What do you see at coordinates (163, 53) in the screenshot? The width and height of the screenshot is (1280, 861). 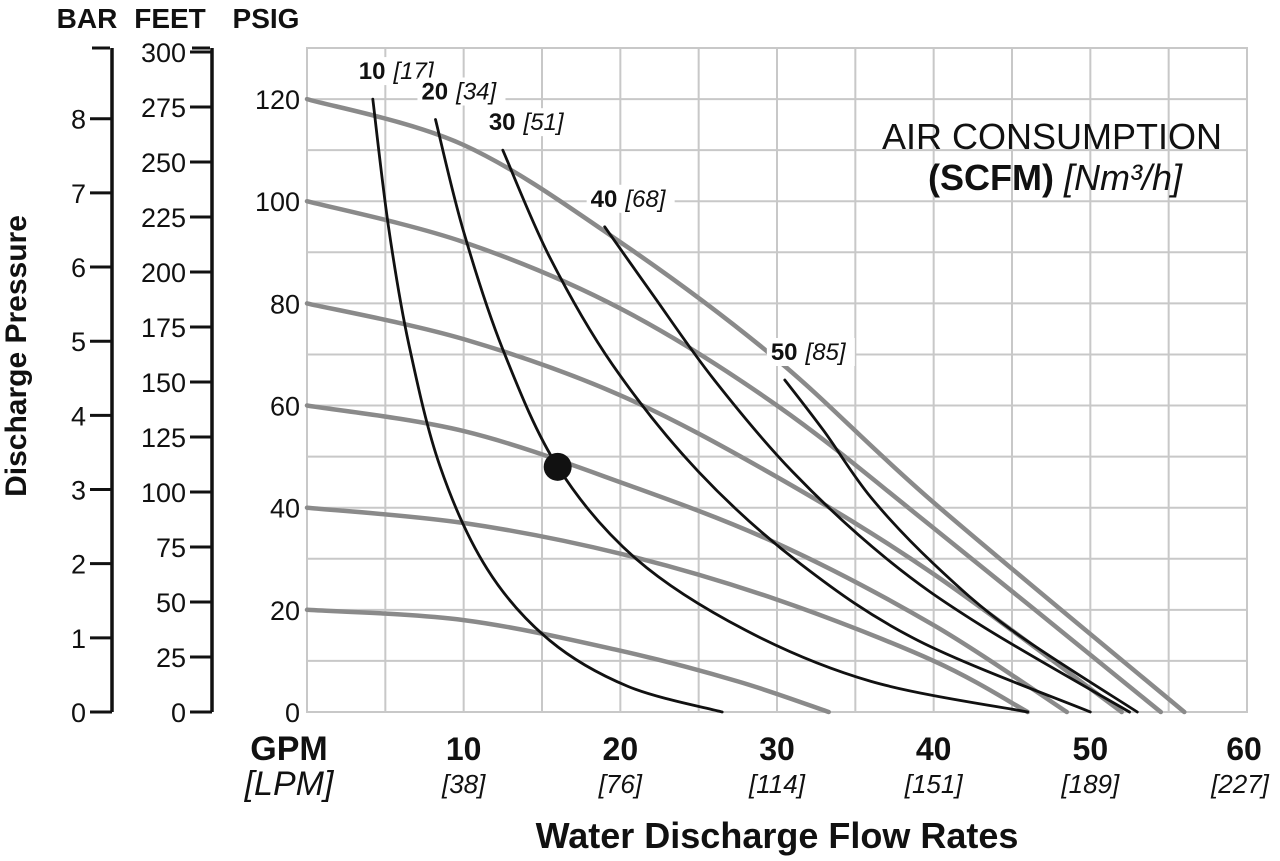 I see `y-tick-label: 300` at bounding box center [163, 53].